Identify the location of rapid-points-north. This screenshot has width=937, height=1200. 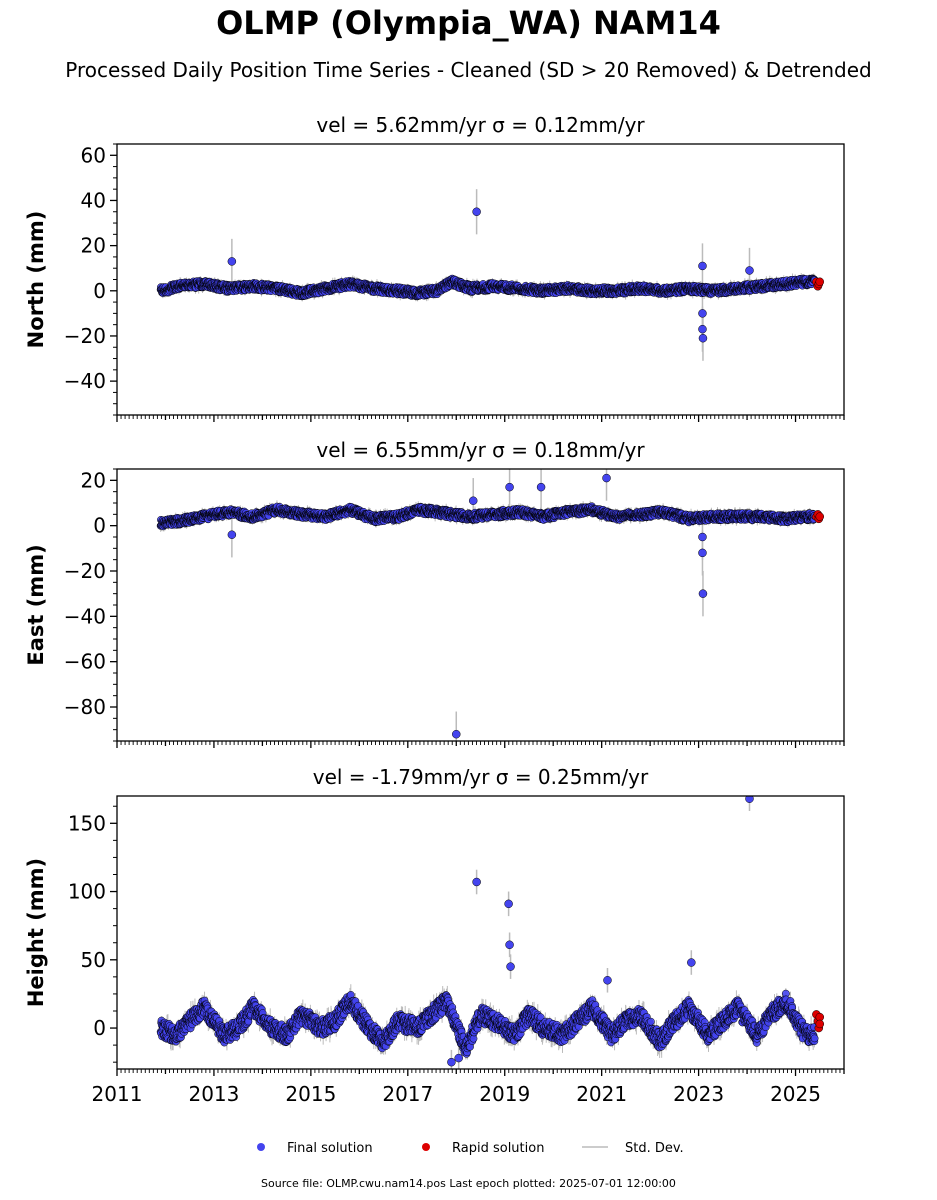
(818, 284).